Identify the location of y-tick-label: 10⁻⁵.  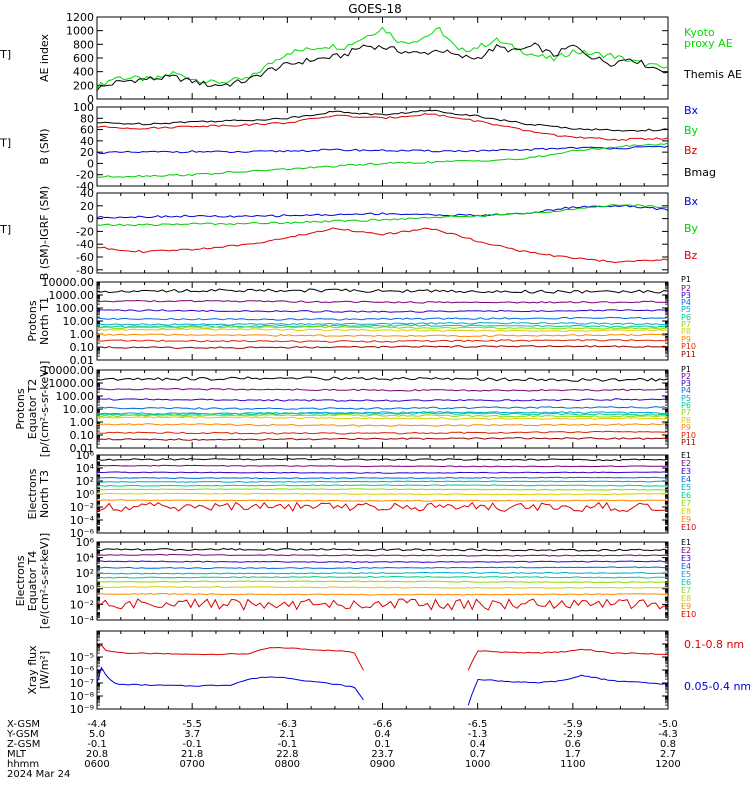
(82, 657).